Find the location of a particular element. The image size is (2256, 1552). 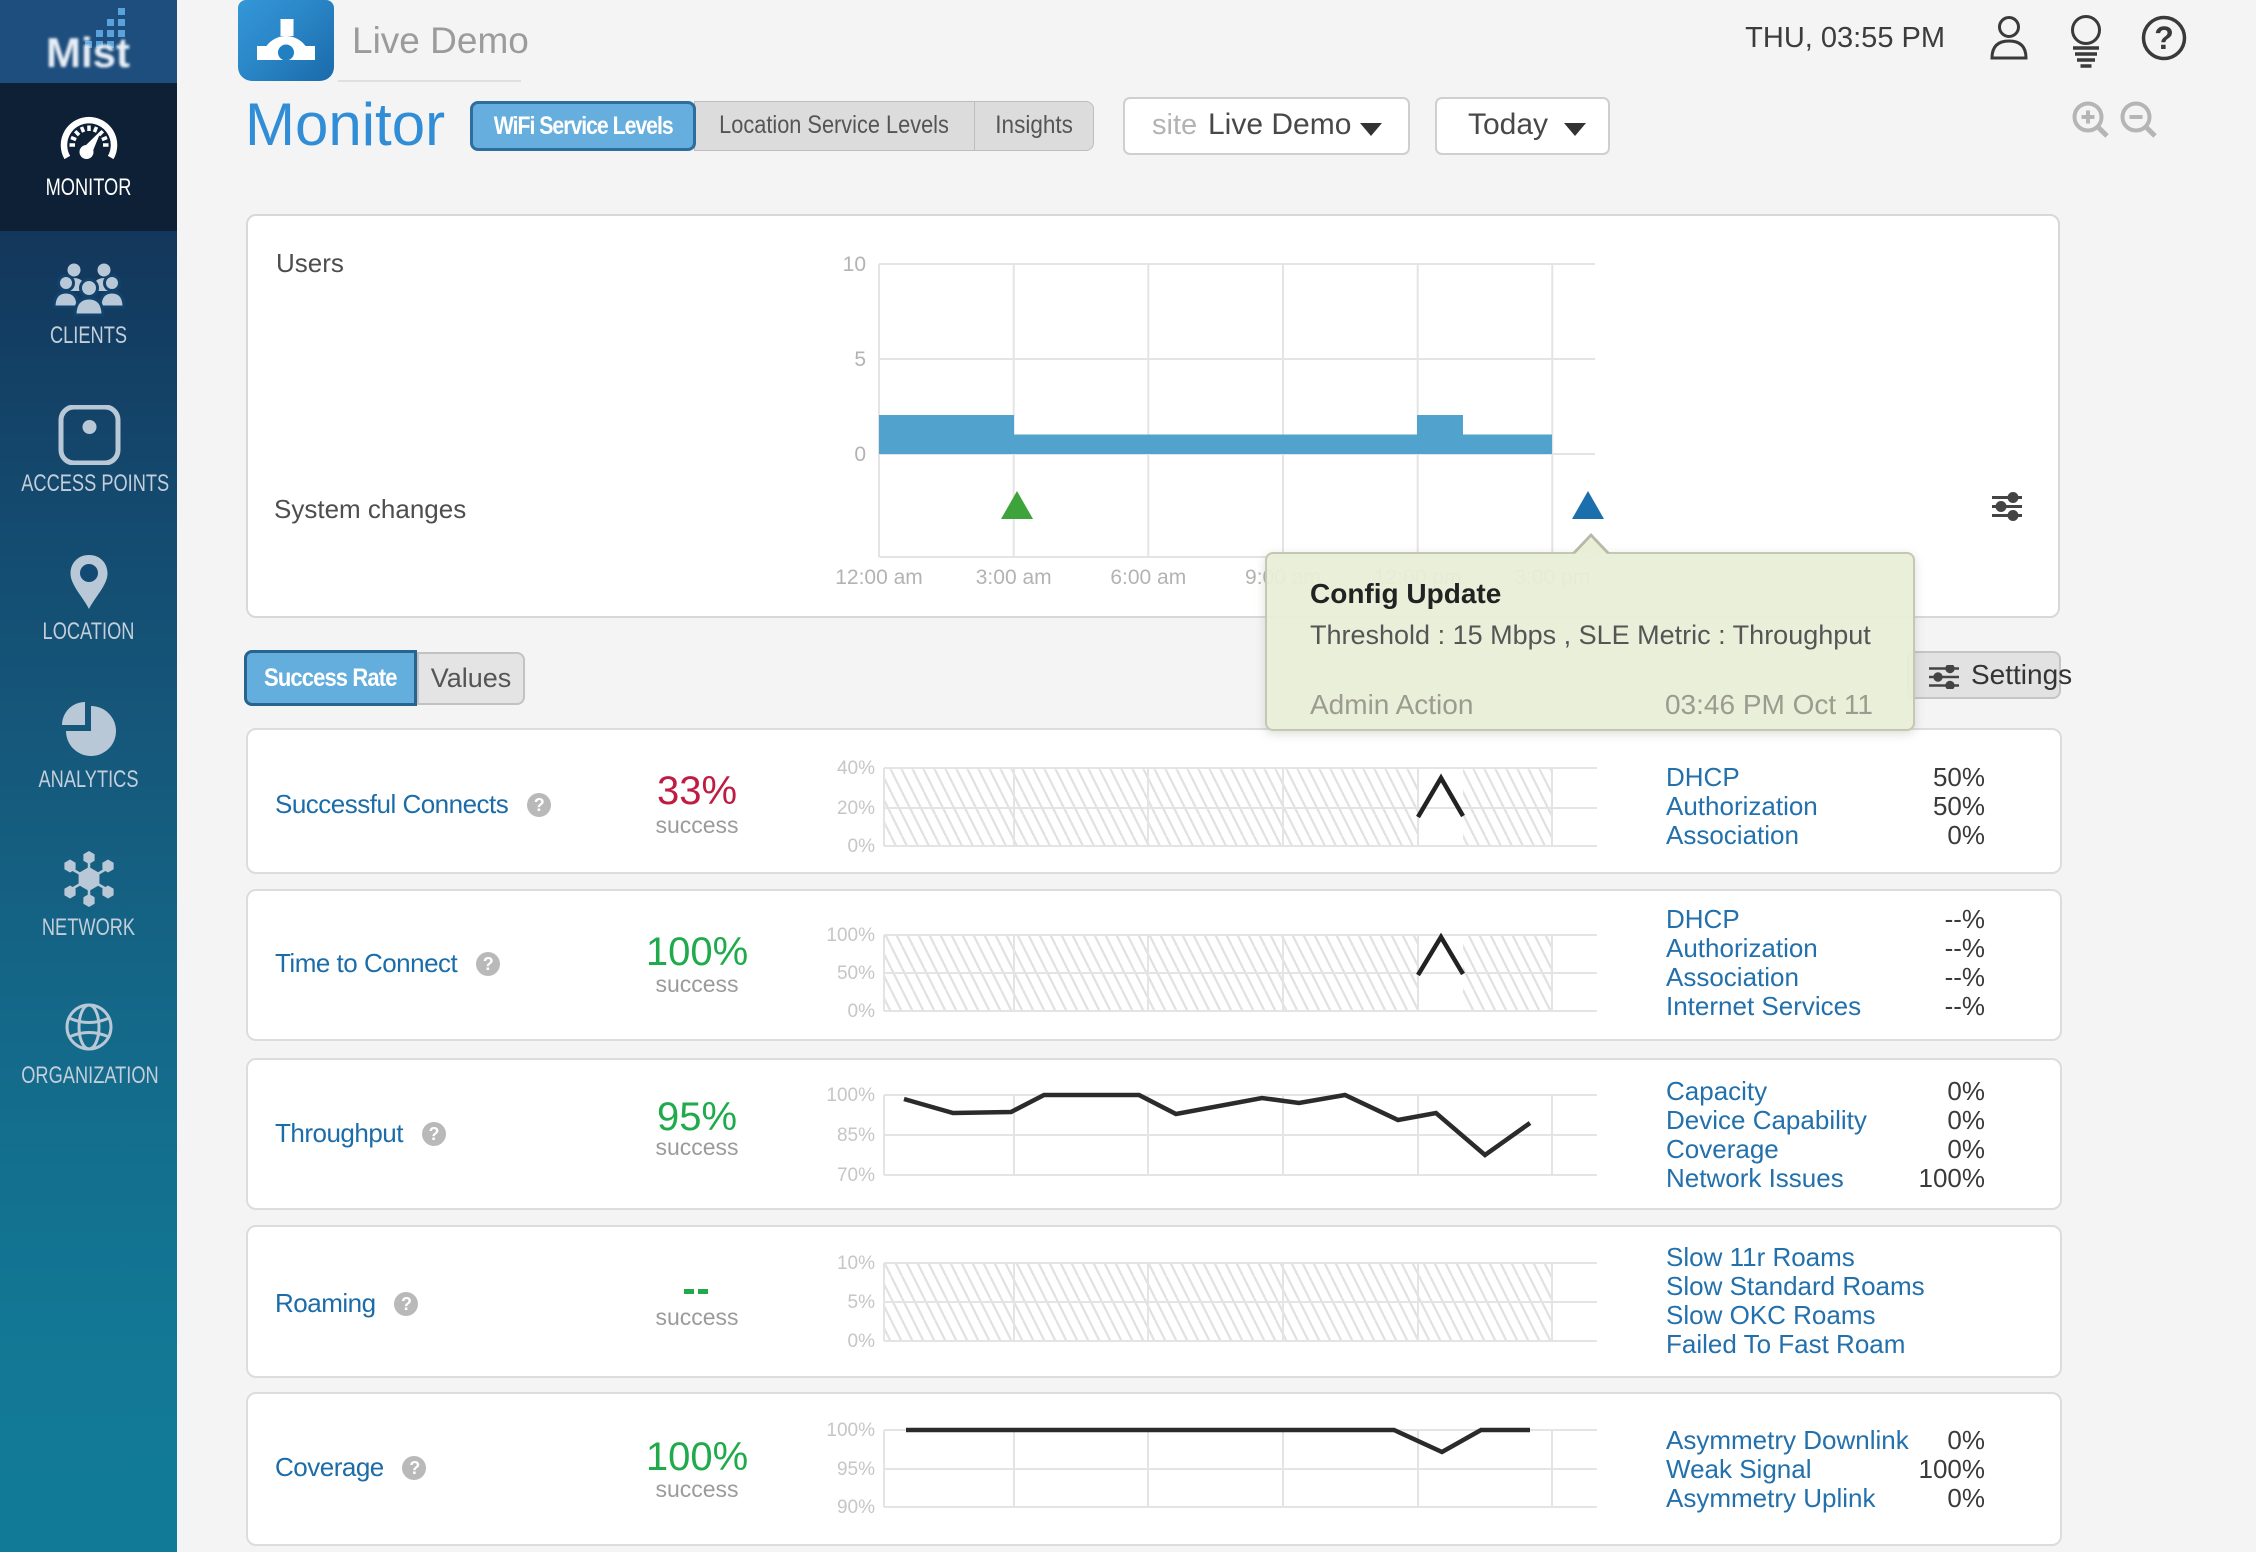

svg-text: 70% is located at coordinates (856, 1175).